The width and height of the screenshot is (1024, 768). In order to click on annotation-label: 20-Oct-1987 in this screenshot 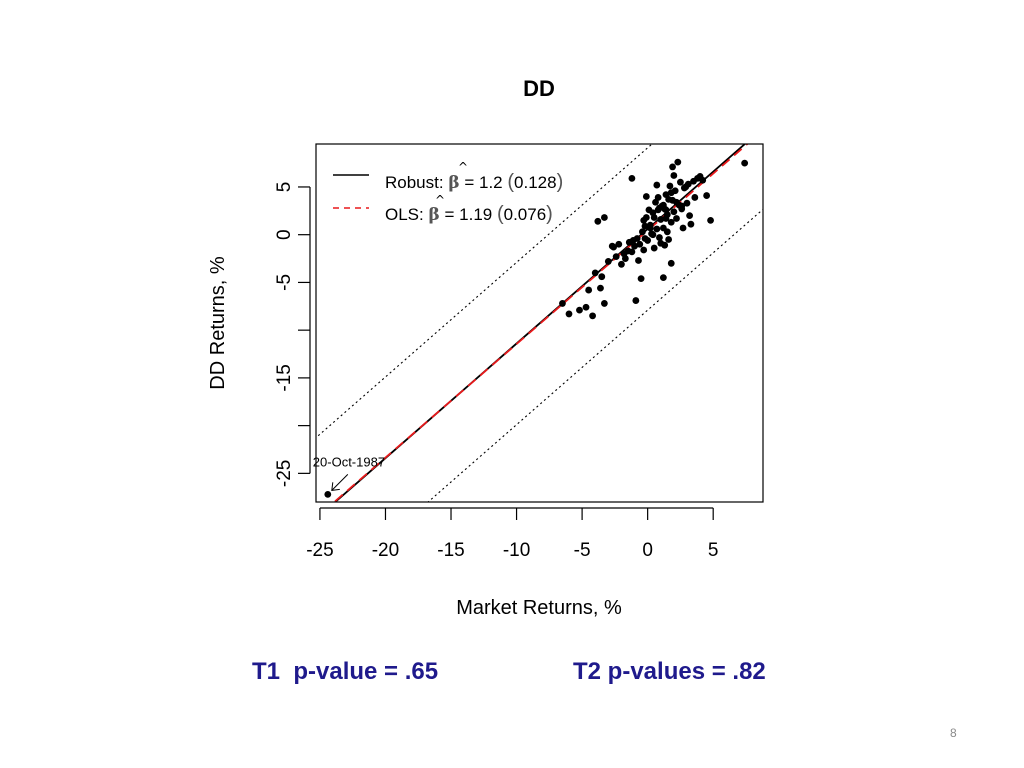, I will do `click(349, 461)`.